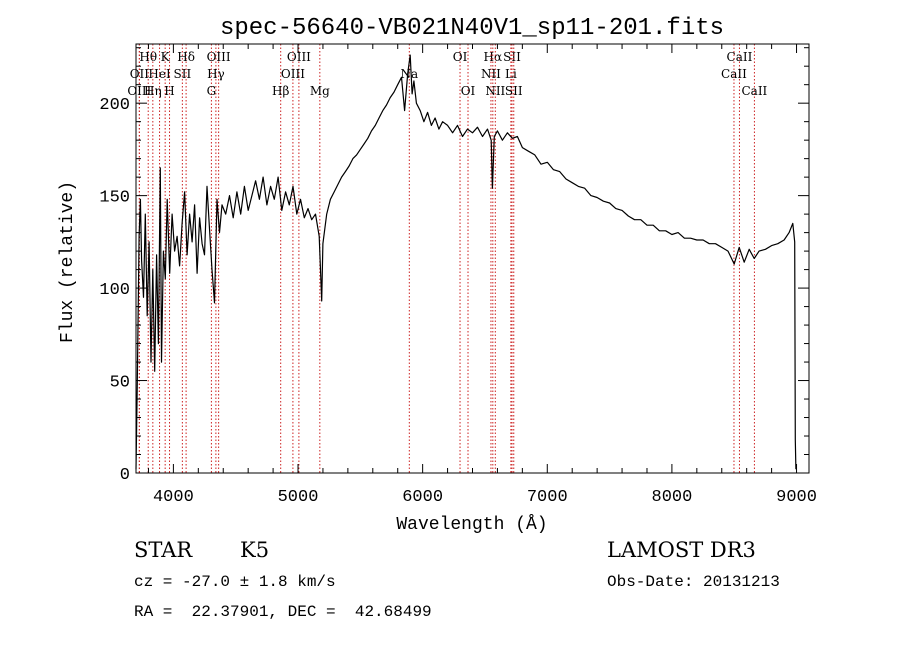 This screenshot has width=900, height=649. Describe the element at coordinates (280, 91) in the screenshot. I see `line-marker-label-12: Hβ` at that location.